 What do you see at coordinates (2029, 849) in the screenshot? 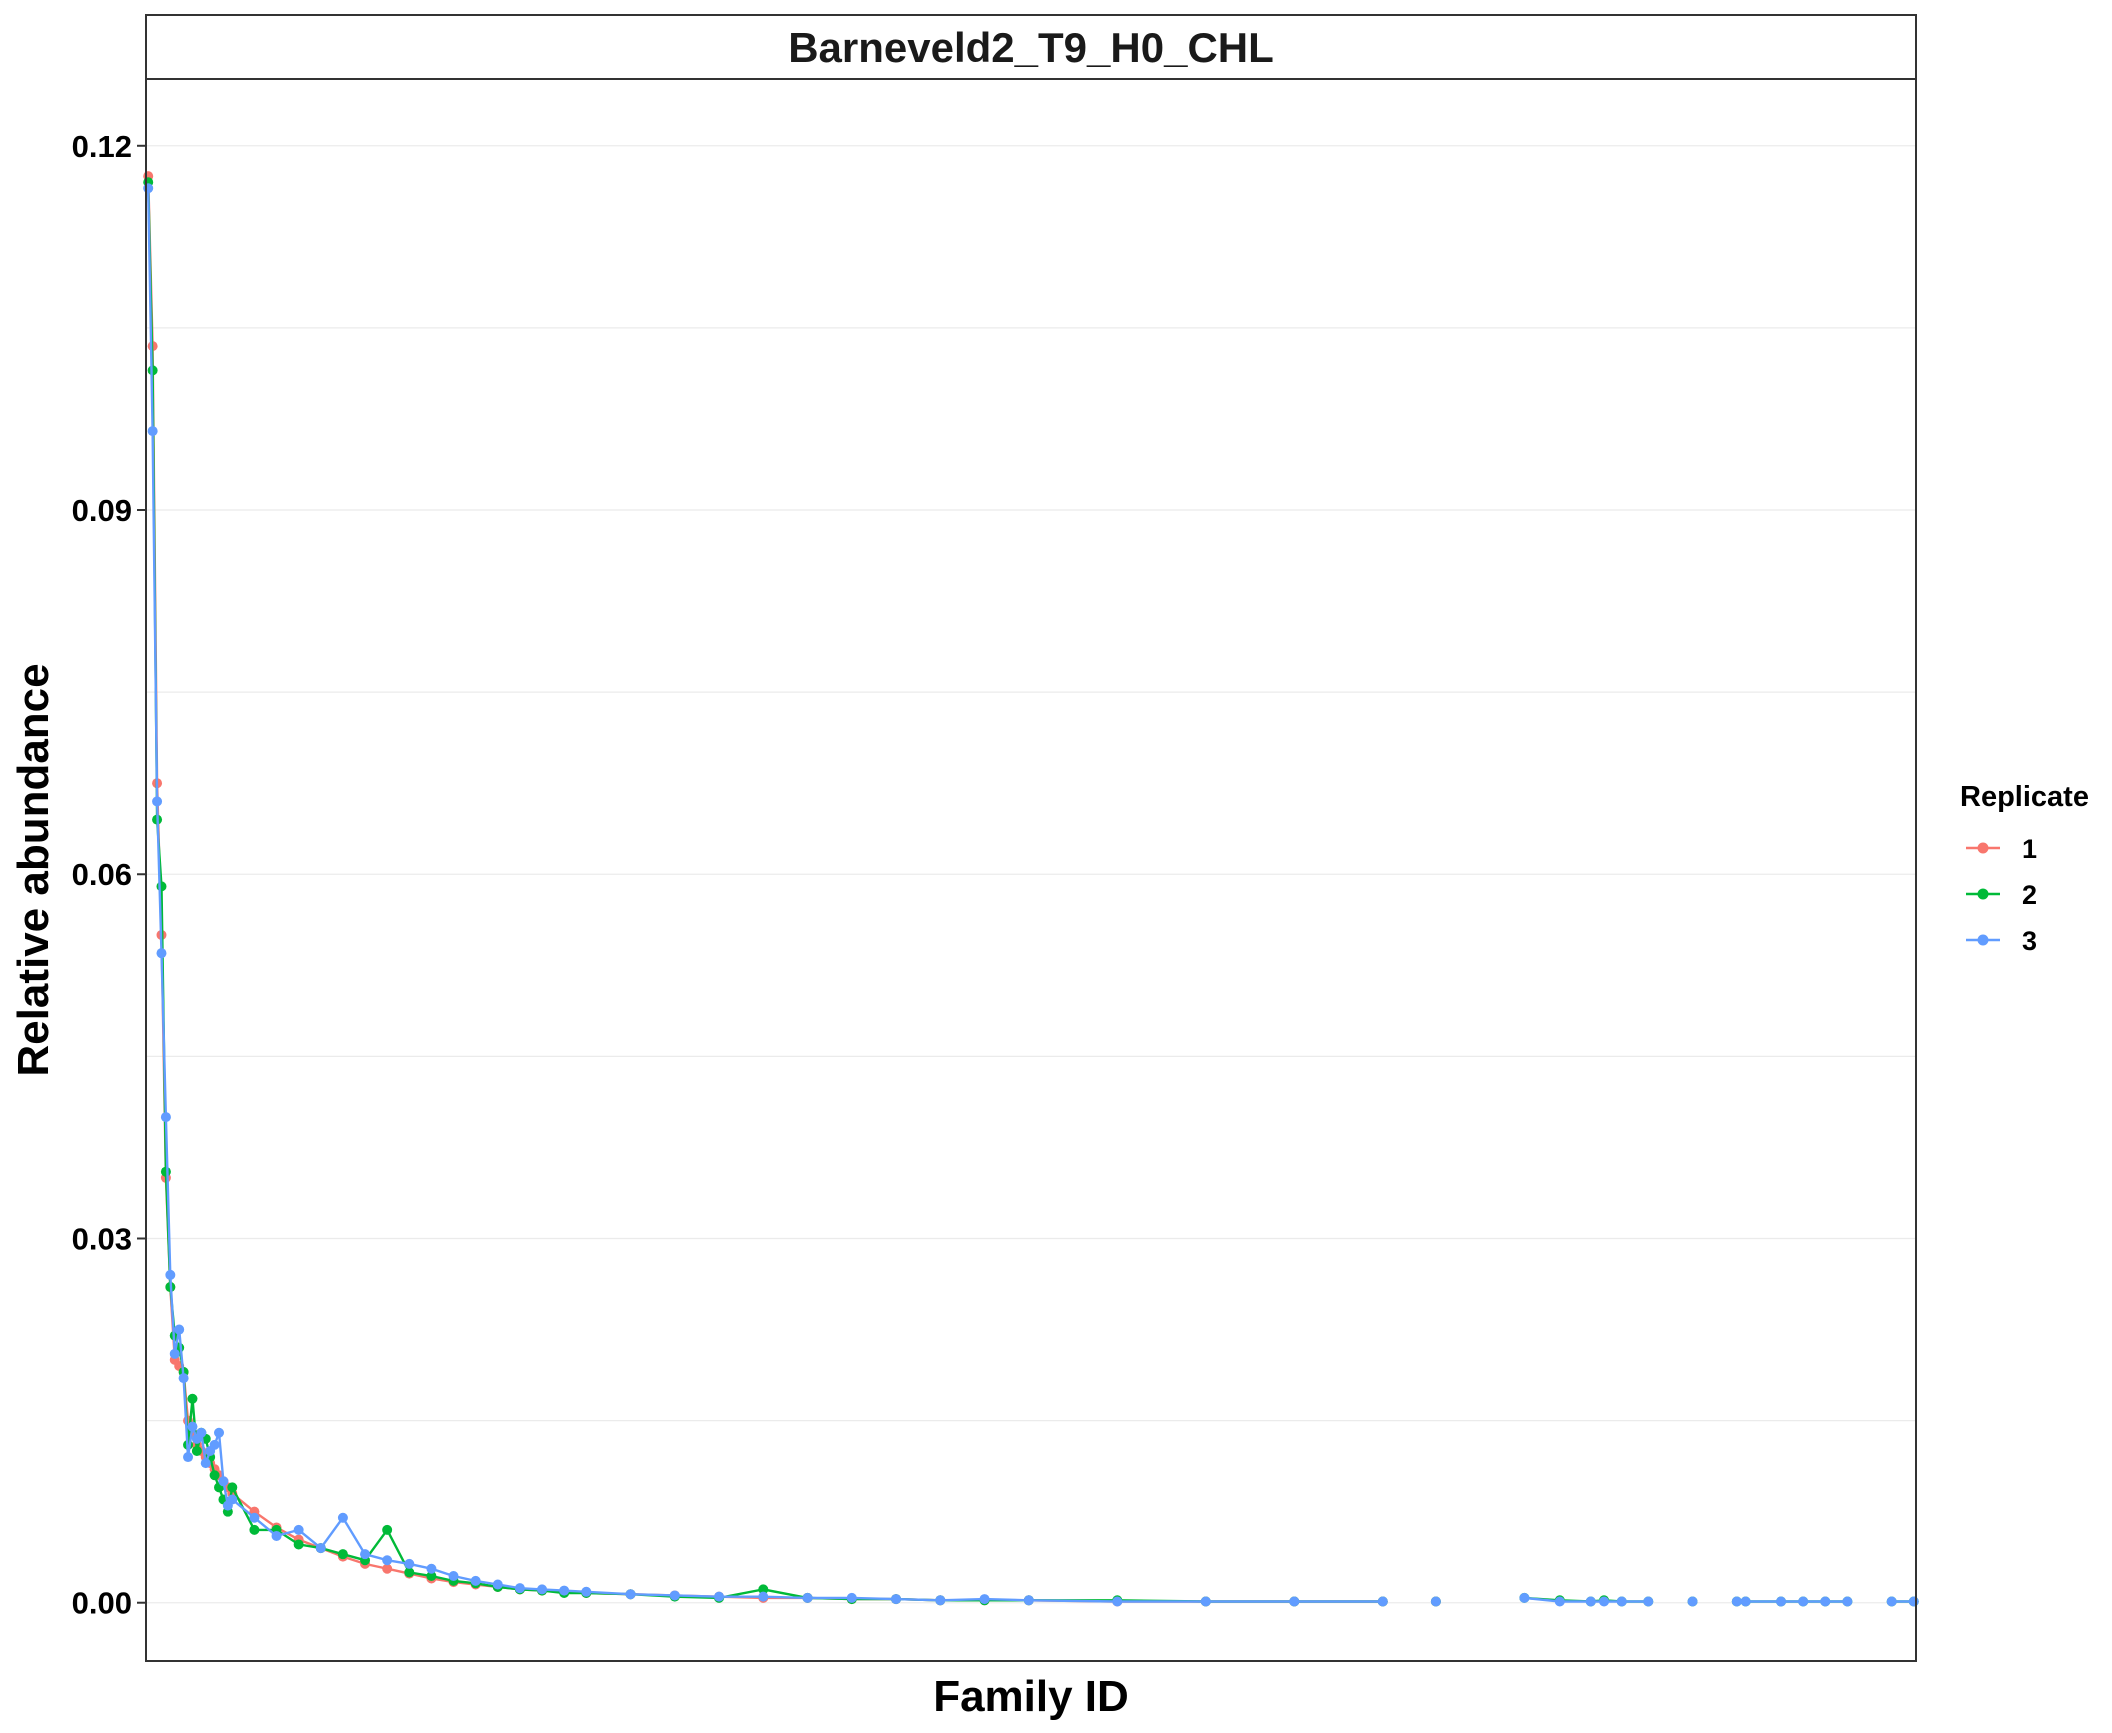
I see `legend-label: 1` at bounding box center [2029, 849].